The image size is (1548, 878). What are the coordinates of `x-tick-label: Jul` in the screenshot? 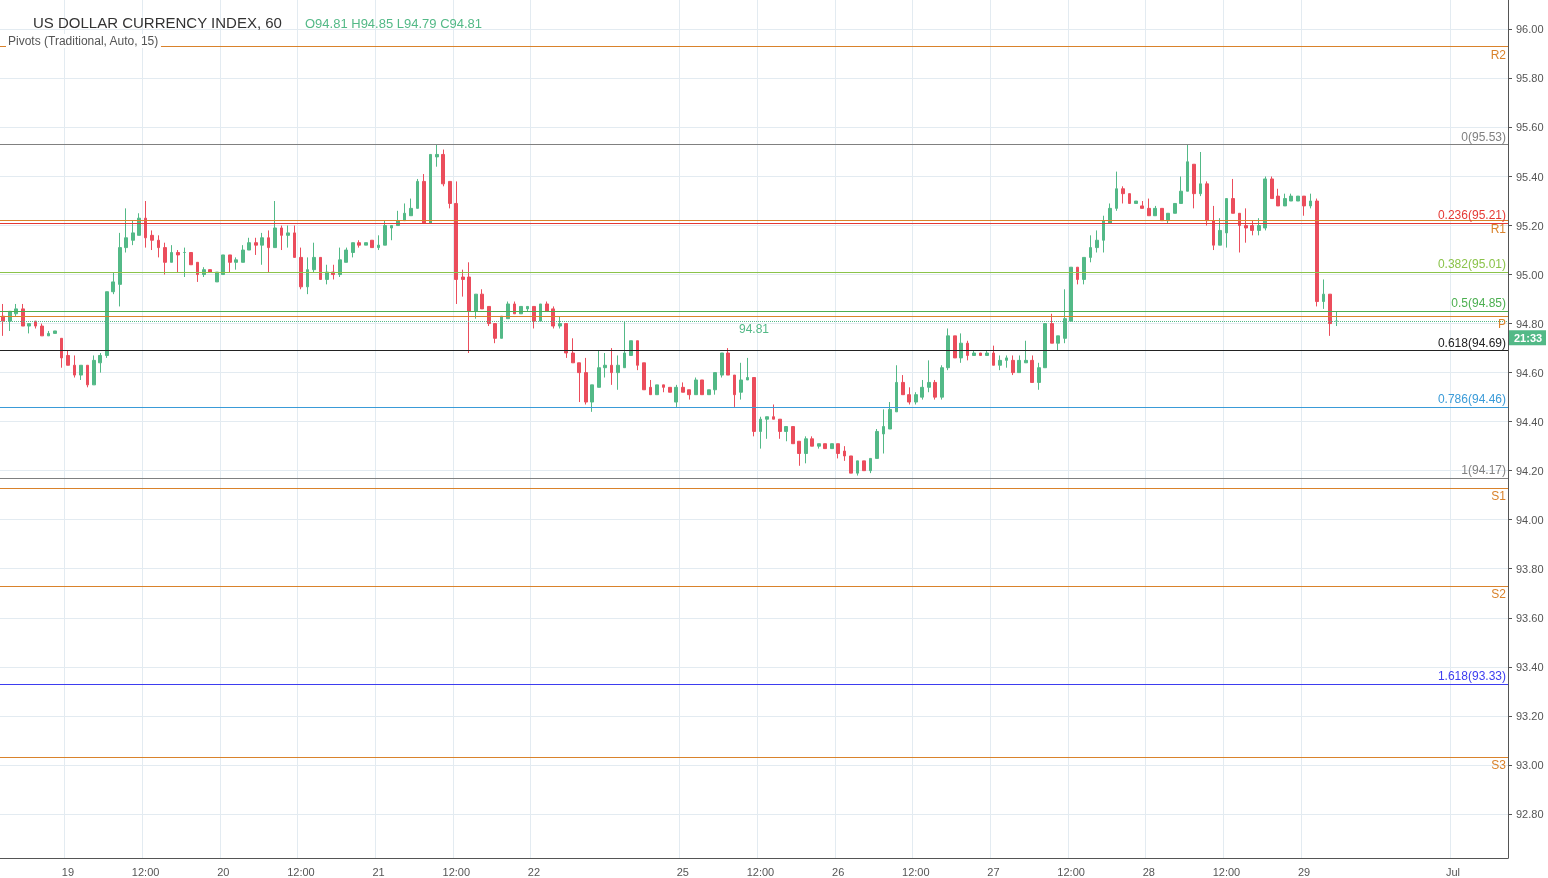 It's located at (1453, 871).